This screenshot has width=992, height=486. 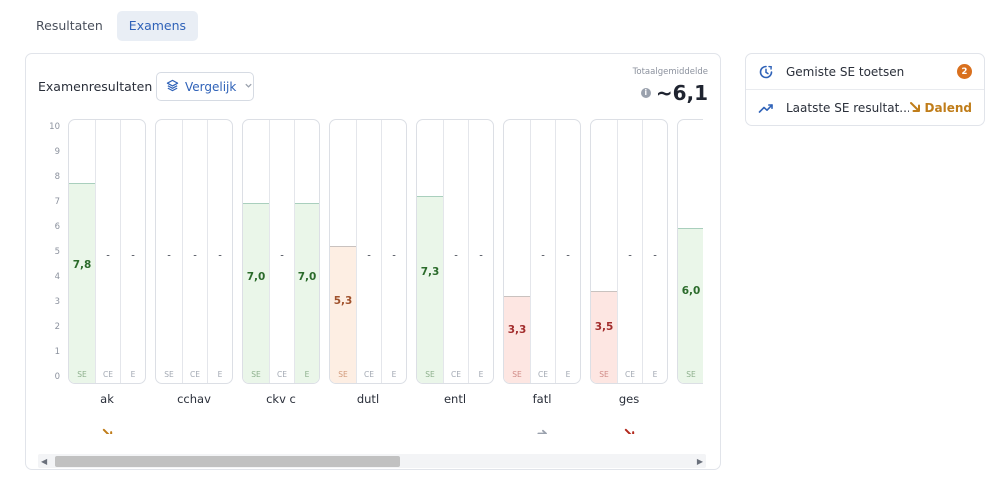 I want to click on y-tick-label: 7, so click(x=57, y=202).